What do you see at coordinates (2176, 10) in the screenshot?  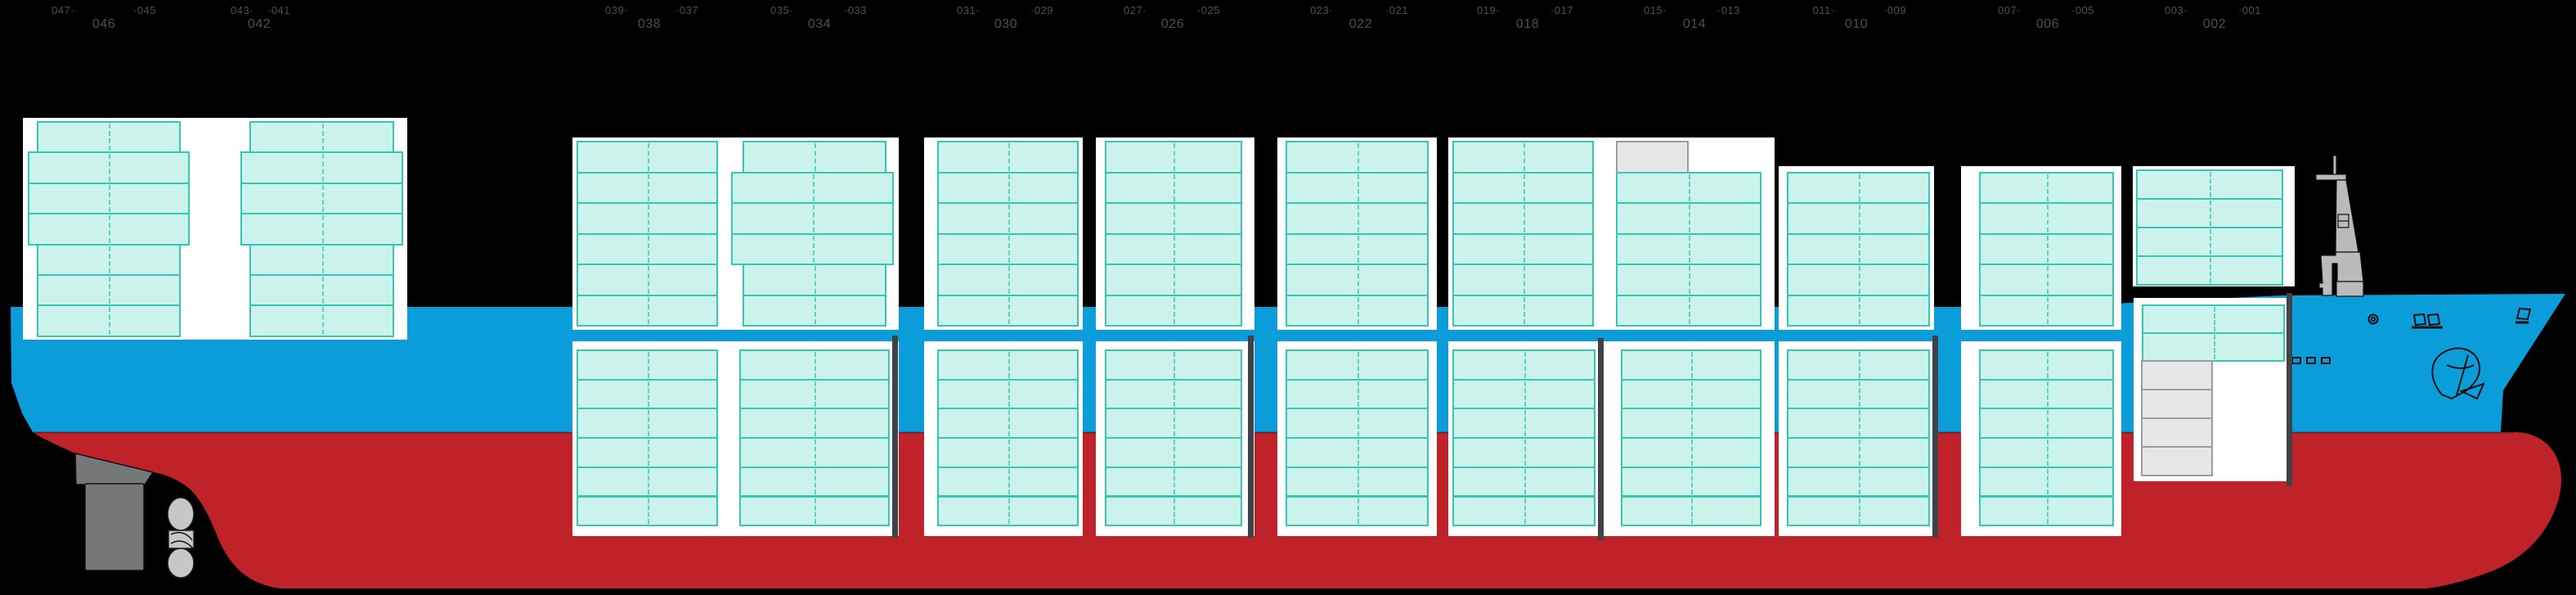 I see `bay-label-003: 003·` at bounding box center [2176, 10].